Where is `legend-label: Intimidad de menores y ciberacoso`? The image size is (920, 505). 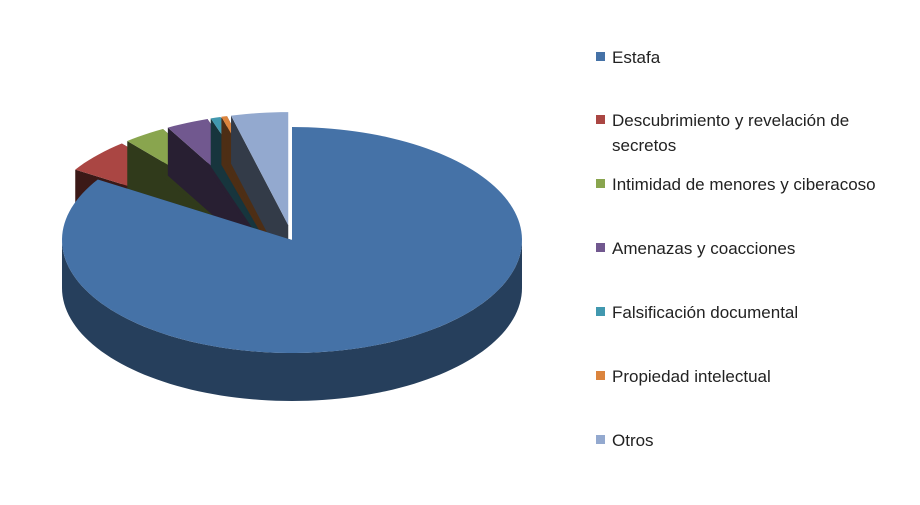 legend-label: Intimidad de menores y ciberacoso is located at coordinates (744, 184).